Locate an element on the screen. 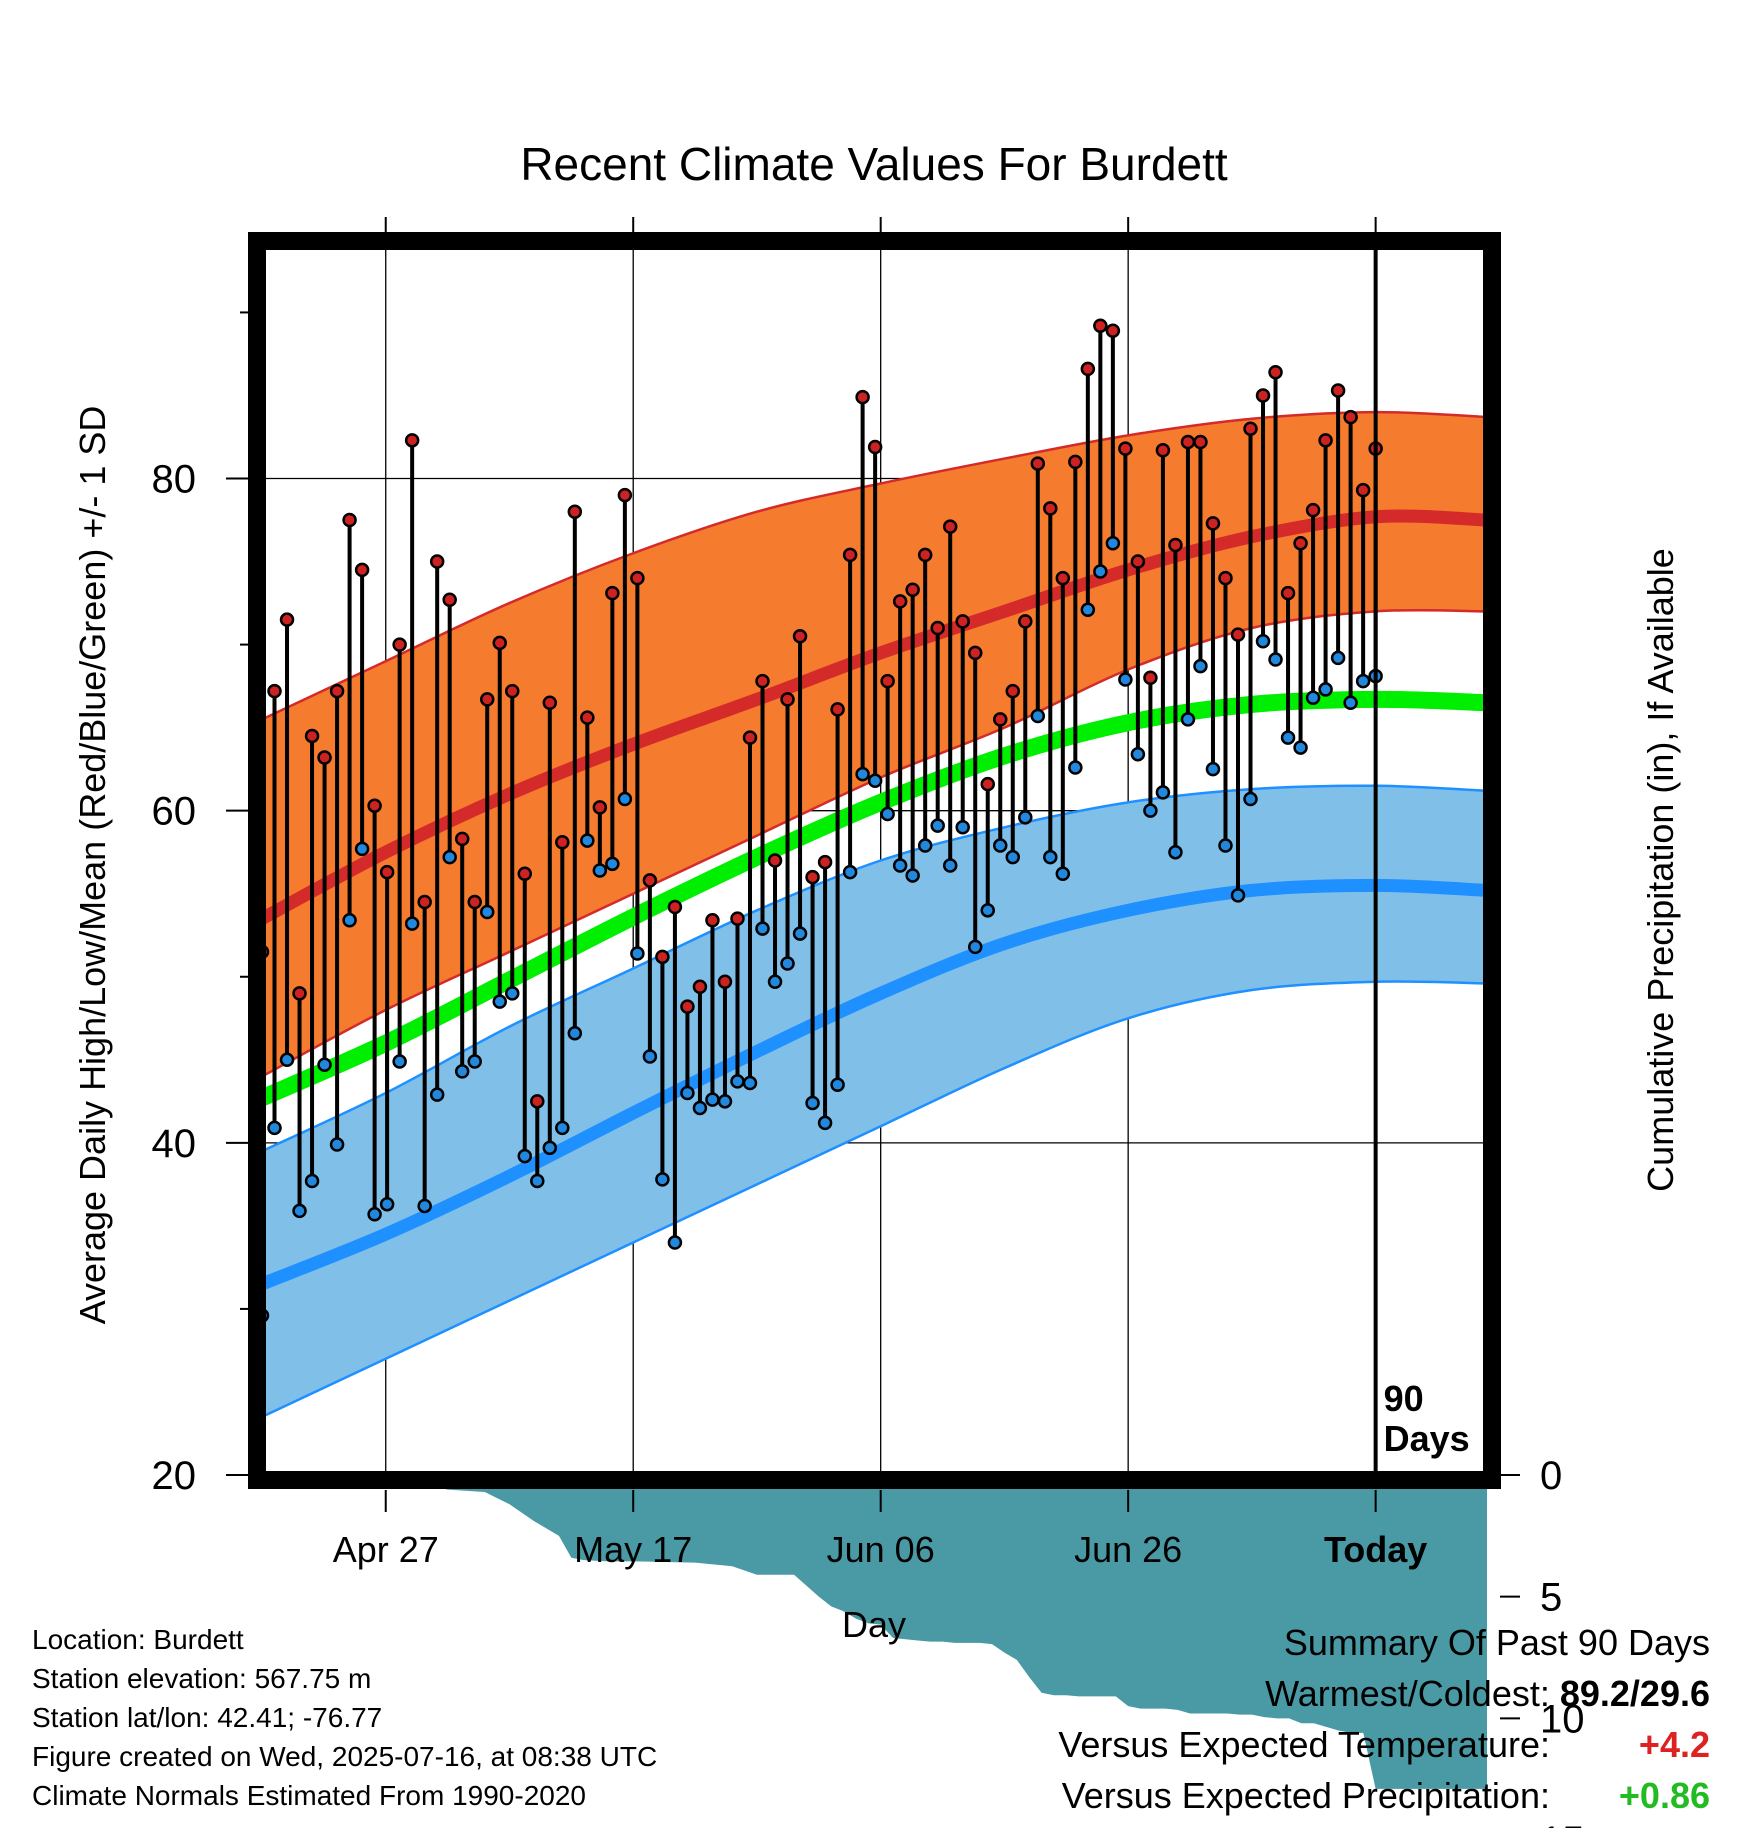 The width and height of the screenshot is (1748, 1828). normals-text: Climate Normals Estimated From 1990-2020 is located at coordinates (309, 1795).